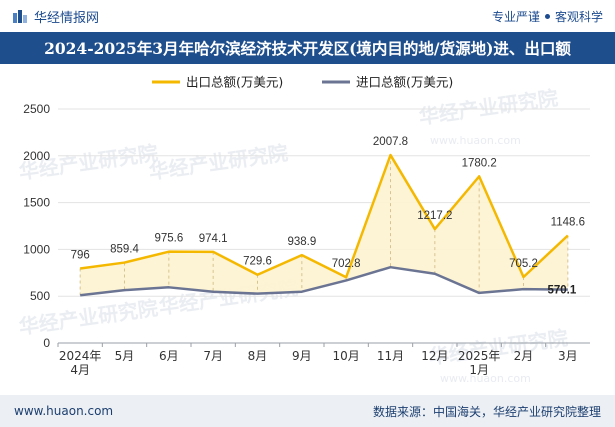 The image size is (615, 427). Describe the element at coordinates (404, 82) in the screenshot. I see `legend-import-label: 进口总额(万美元)` at that location.